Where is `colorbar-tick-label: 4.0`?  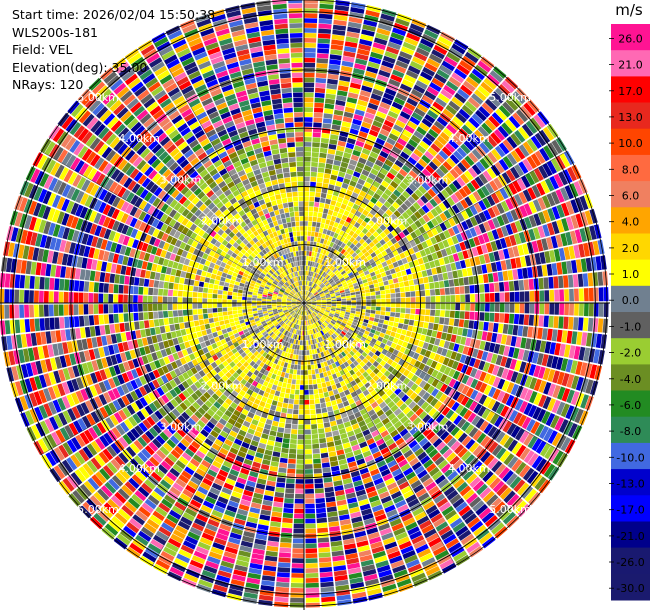 colorbar-tick-label: 4.0 is located at coordinates (631, 222).